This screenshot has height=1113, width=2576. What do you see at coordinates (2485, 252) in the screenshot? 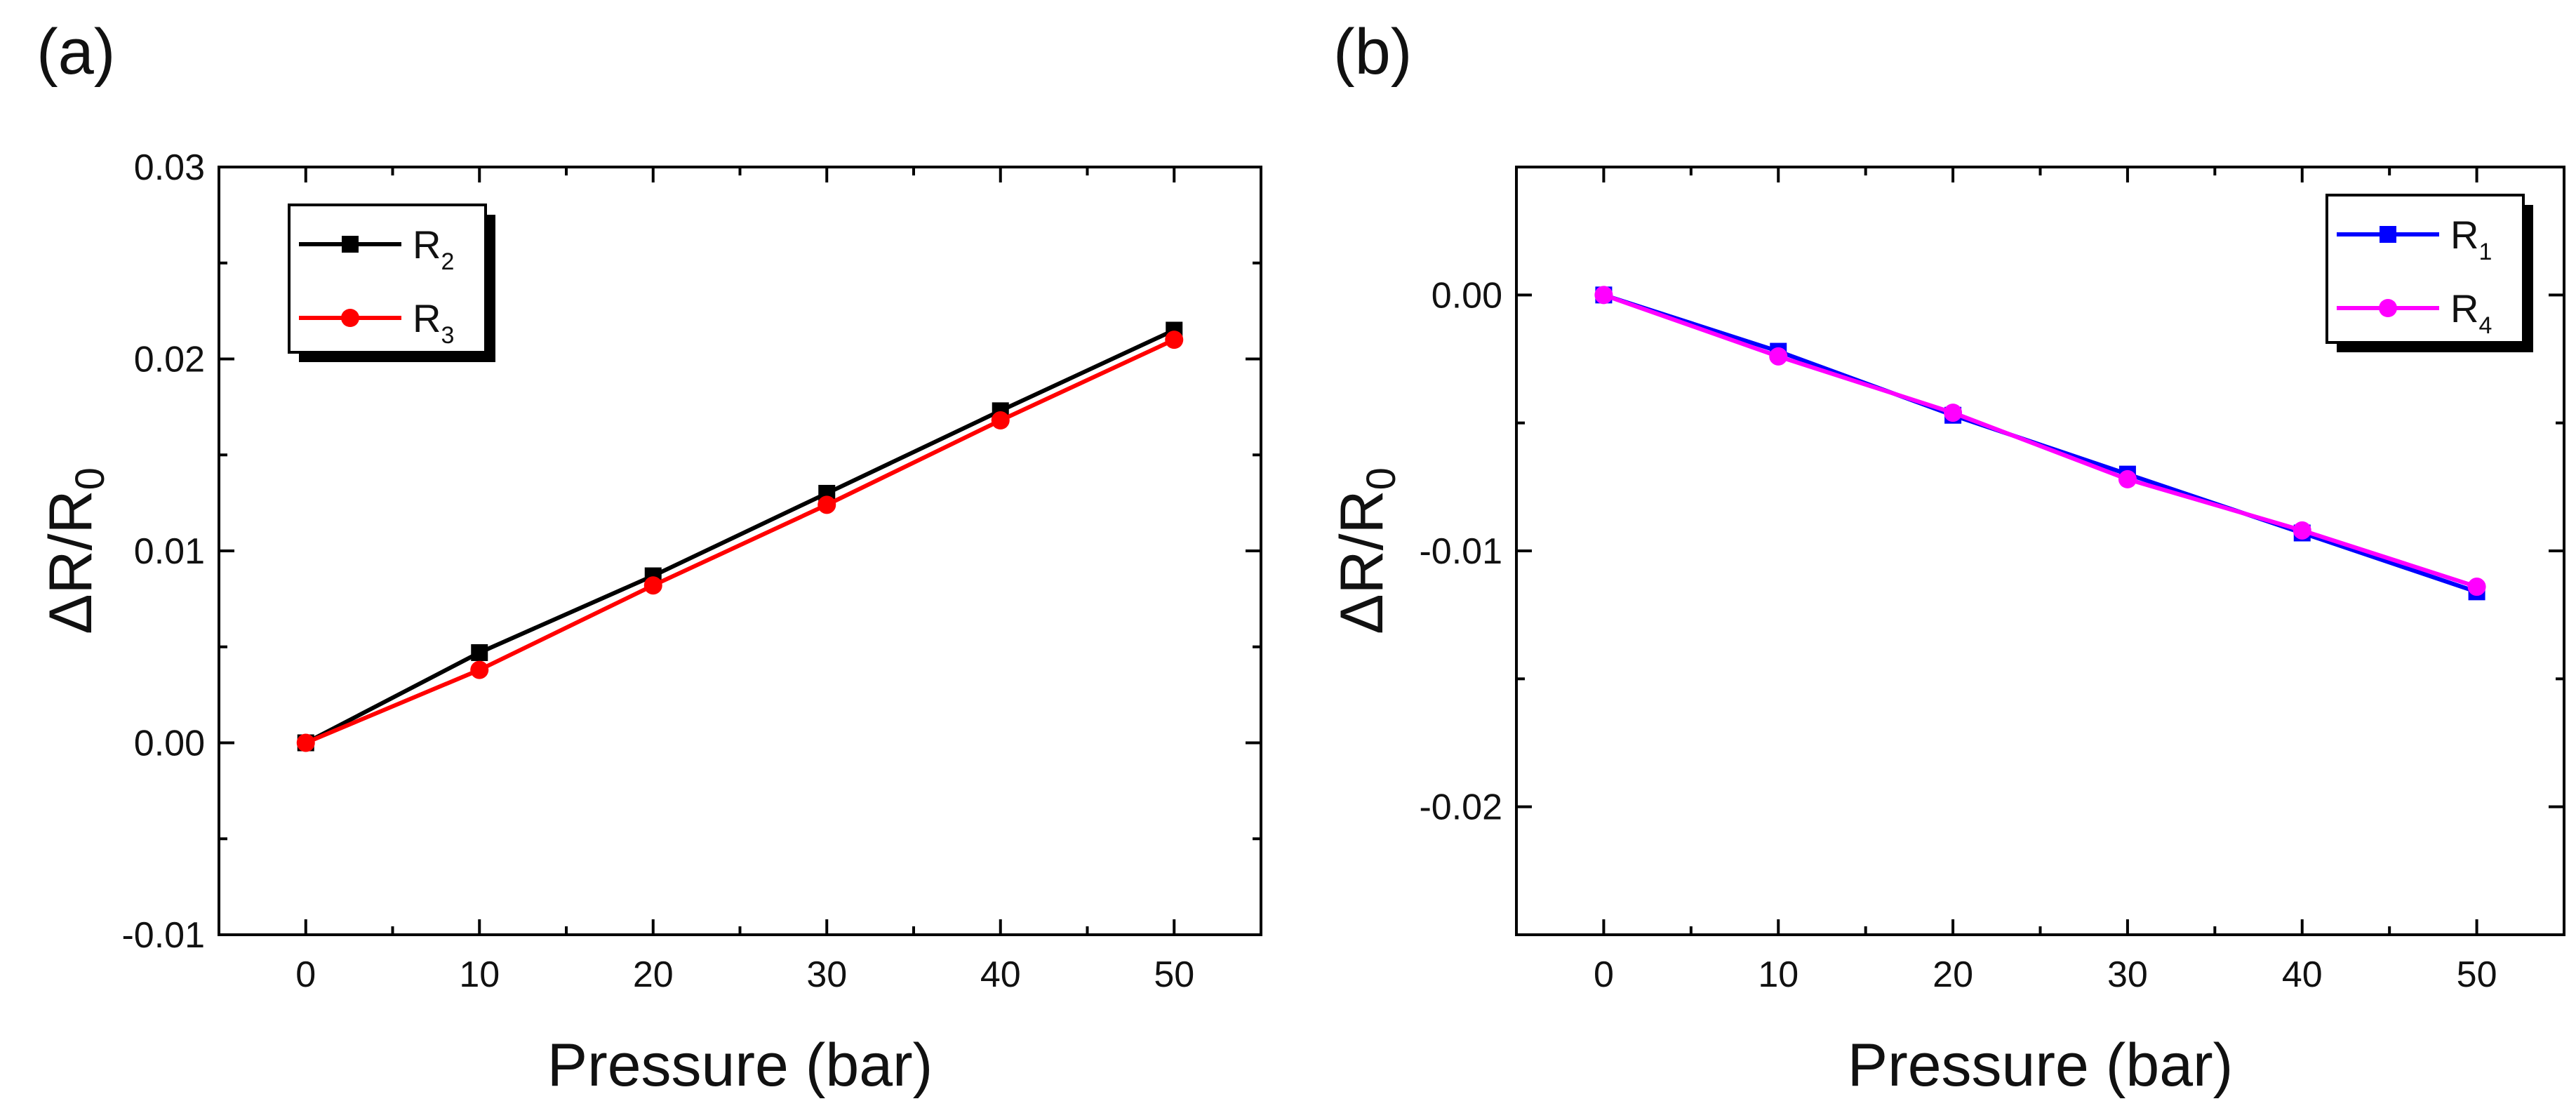
I see `legend-label-sub: 1` at bounding box center [2485, 252].